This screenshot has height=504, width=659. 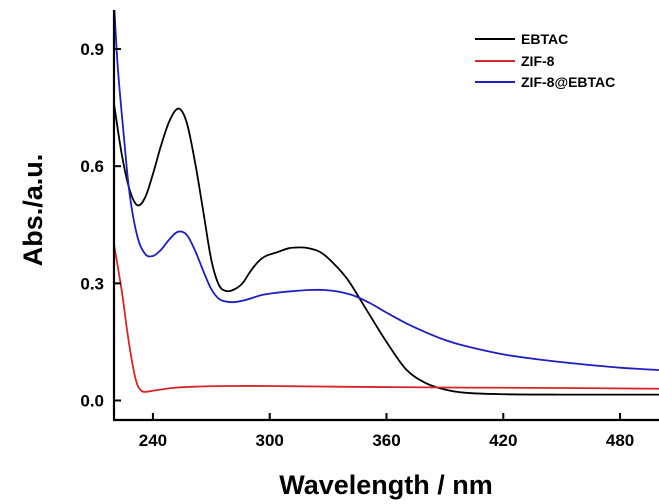 I want to click on legend: EBTAC ZIF-8 ZIF-8@EBTAC, so click(x=545, y=60).